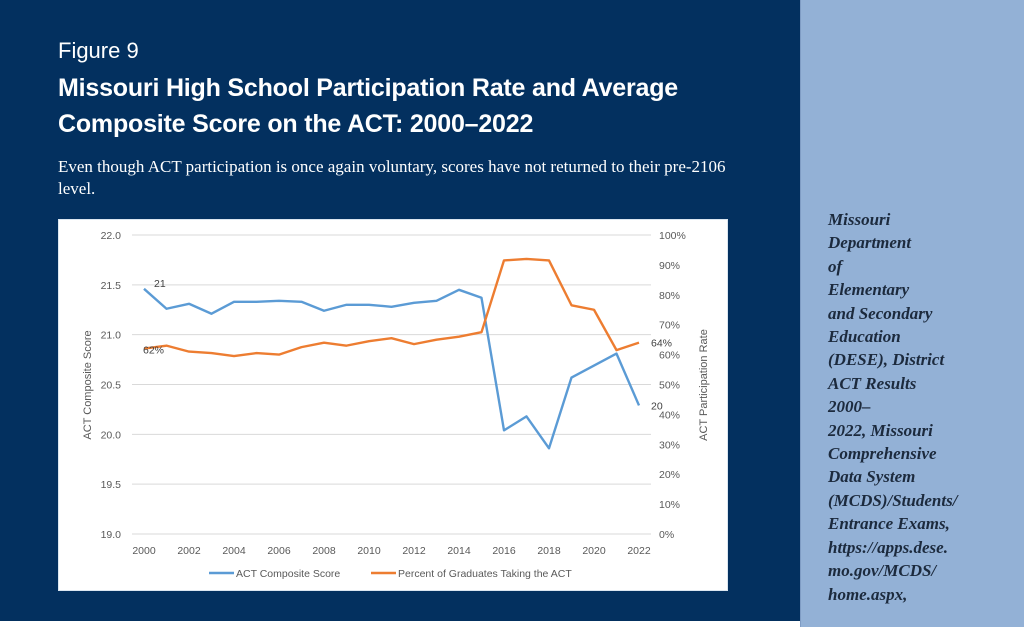  What do you see at coordinates (669, 475) in the screenshot?
I see `right-axis-tick-label: 20%` at bounding box center [669, 475].